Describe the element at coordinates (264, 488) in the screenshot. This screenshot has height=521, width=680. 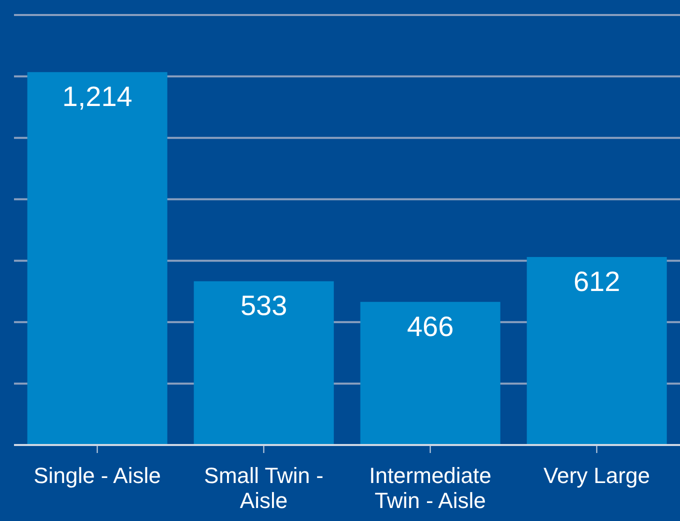
I see `x-tick-label: Small Twin - Aisle` at that location.